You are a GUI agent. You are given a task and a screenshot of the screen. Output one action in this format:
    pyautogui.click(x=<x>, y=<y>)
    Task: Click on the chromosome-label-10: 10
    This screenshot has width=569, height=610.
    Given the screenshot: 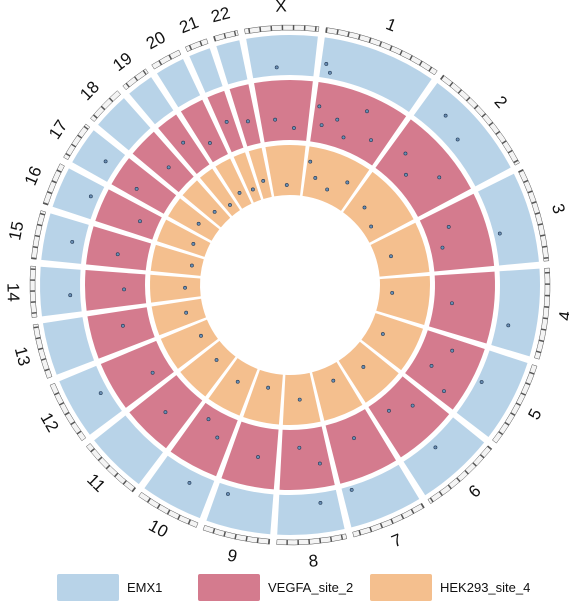 What is the action you would take?
    pyautogui.click(x=159, y=529)
    